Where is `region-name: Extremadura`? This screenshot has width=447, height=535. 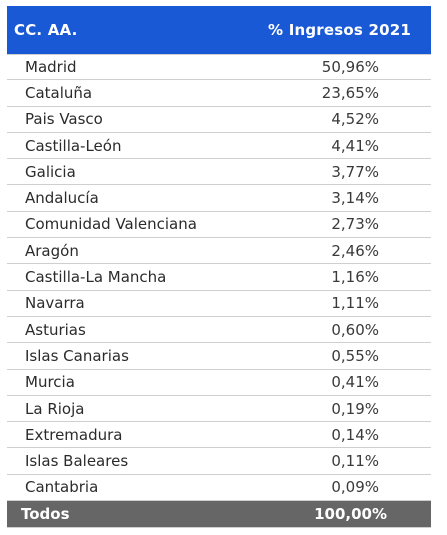 region-name: Extremadura is located at coordinates (74, 434).